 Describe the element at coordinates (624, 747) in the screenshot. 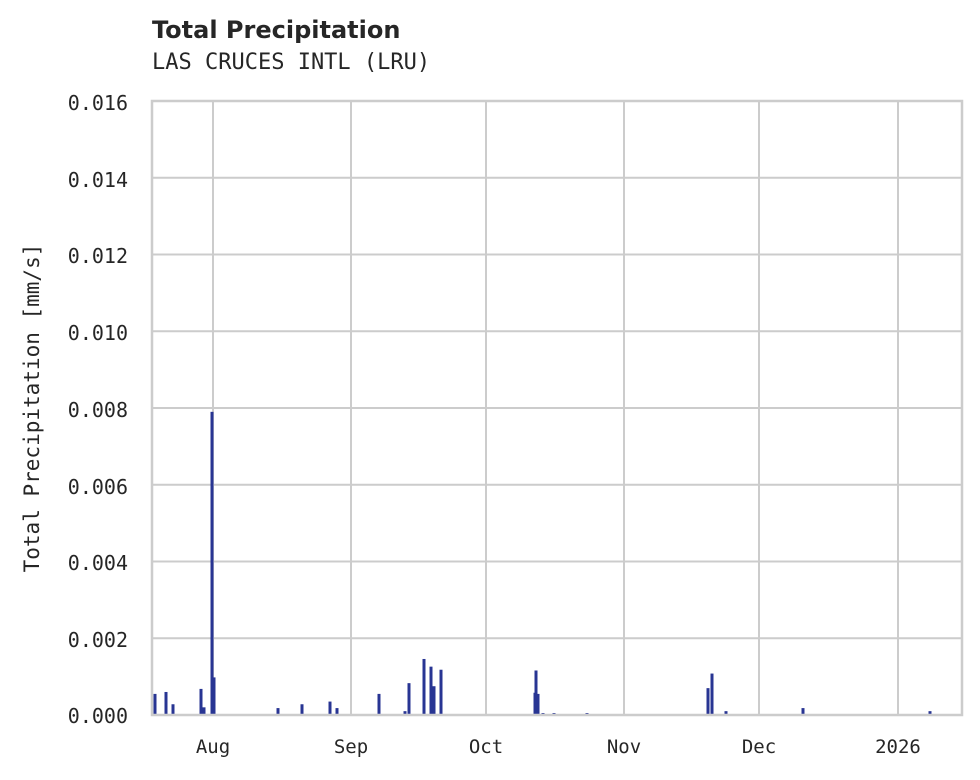

I see `x-tick-label: Nov` at that location.